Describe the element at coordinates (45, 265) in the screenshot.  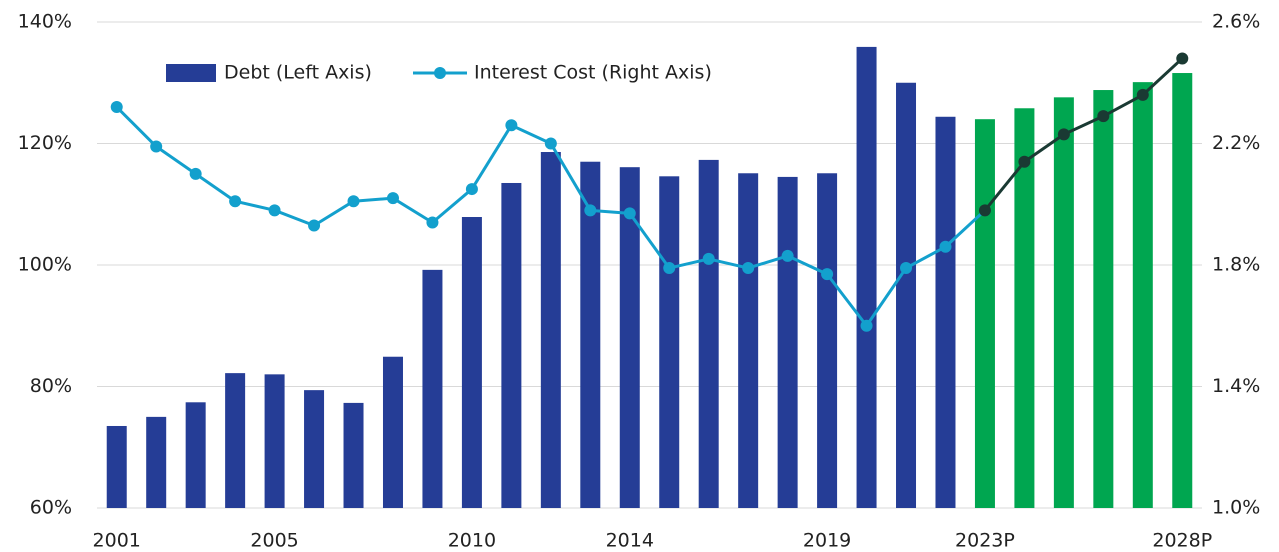
I see `y-tick-label: 100%` at that location.